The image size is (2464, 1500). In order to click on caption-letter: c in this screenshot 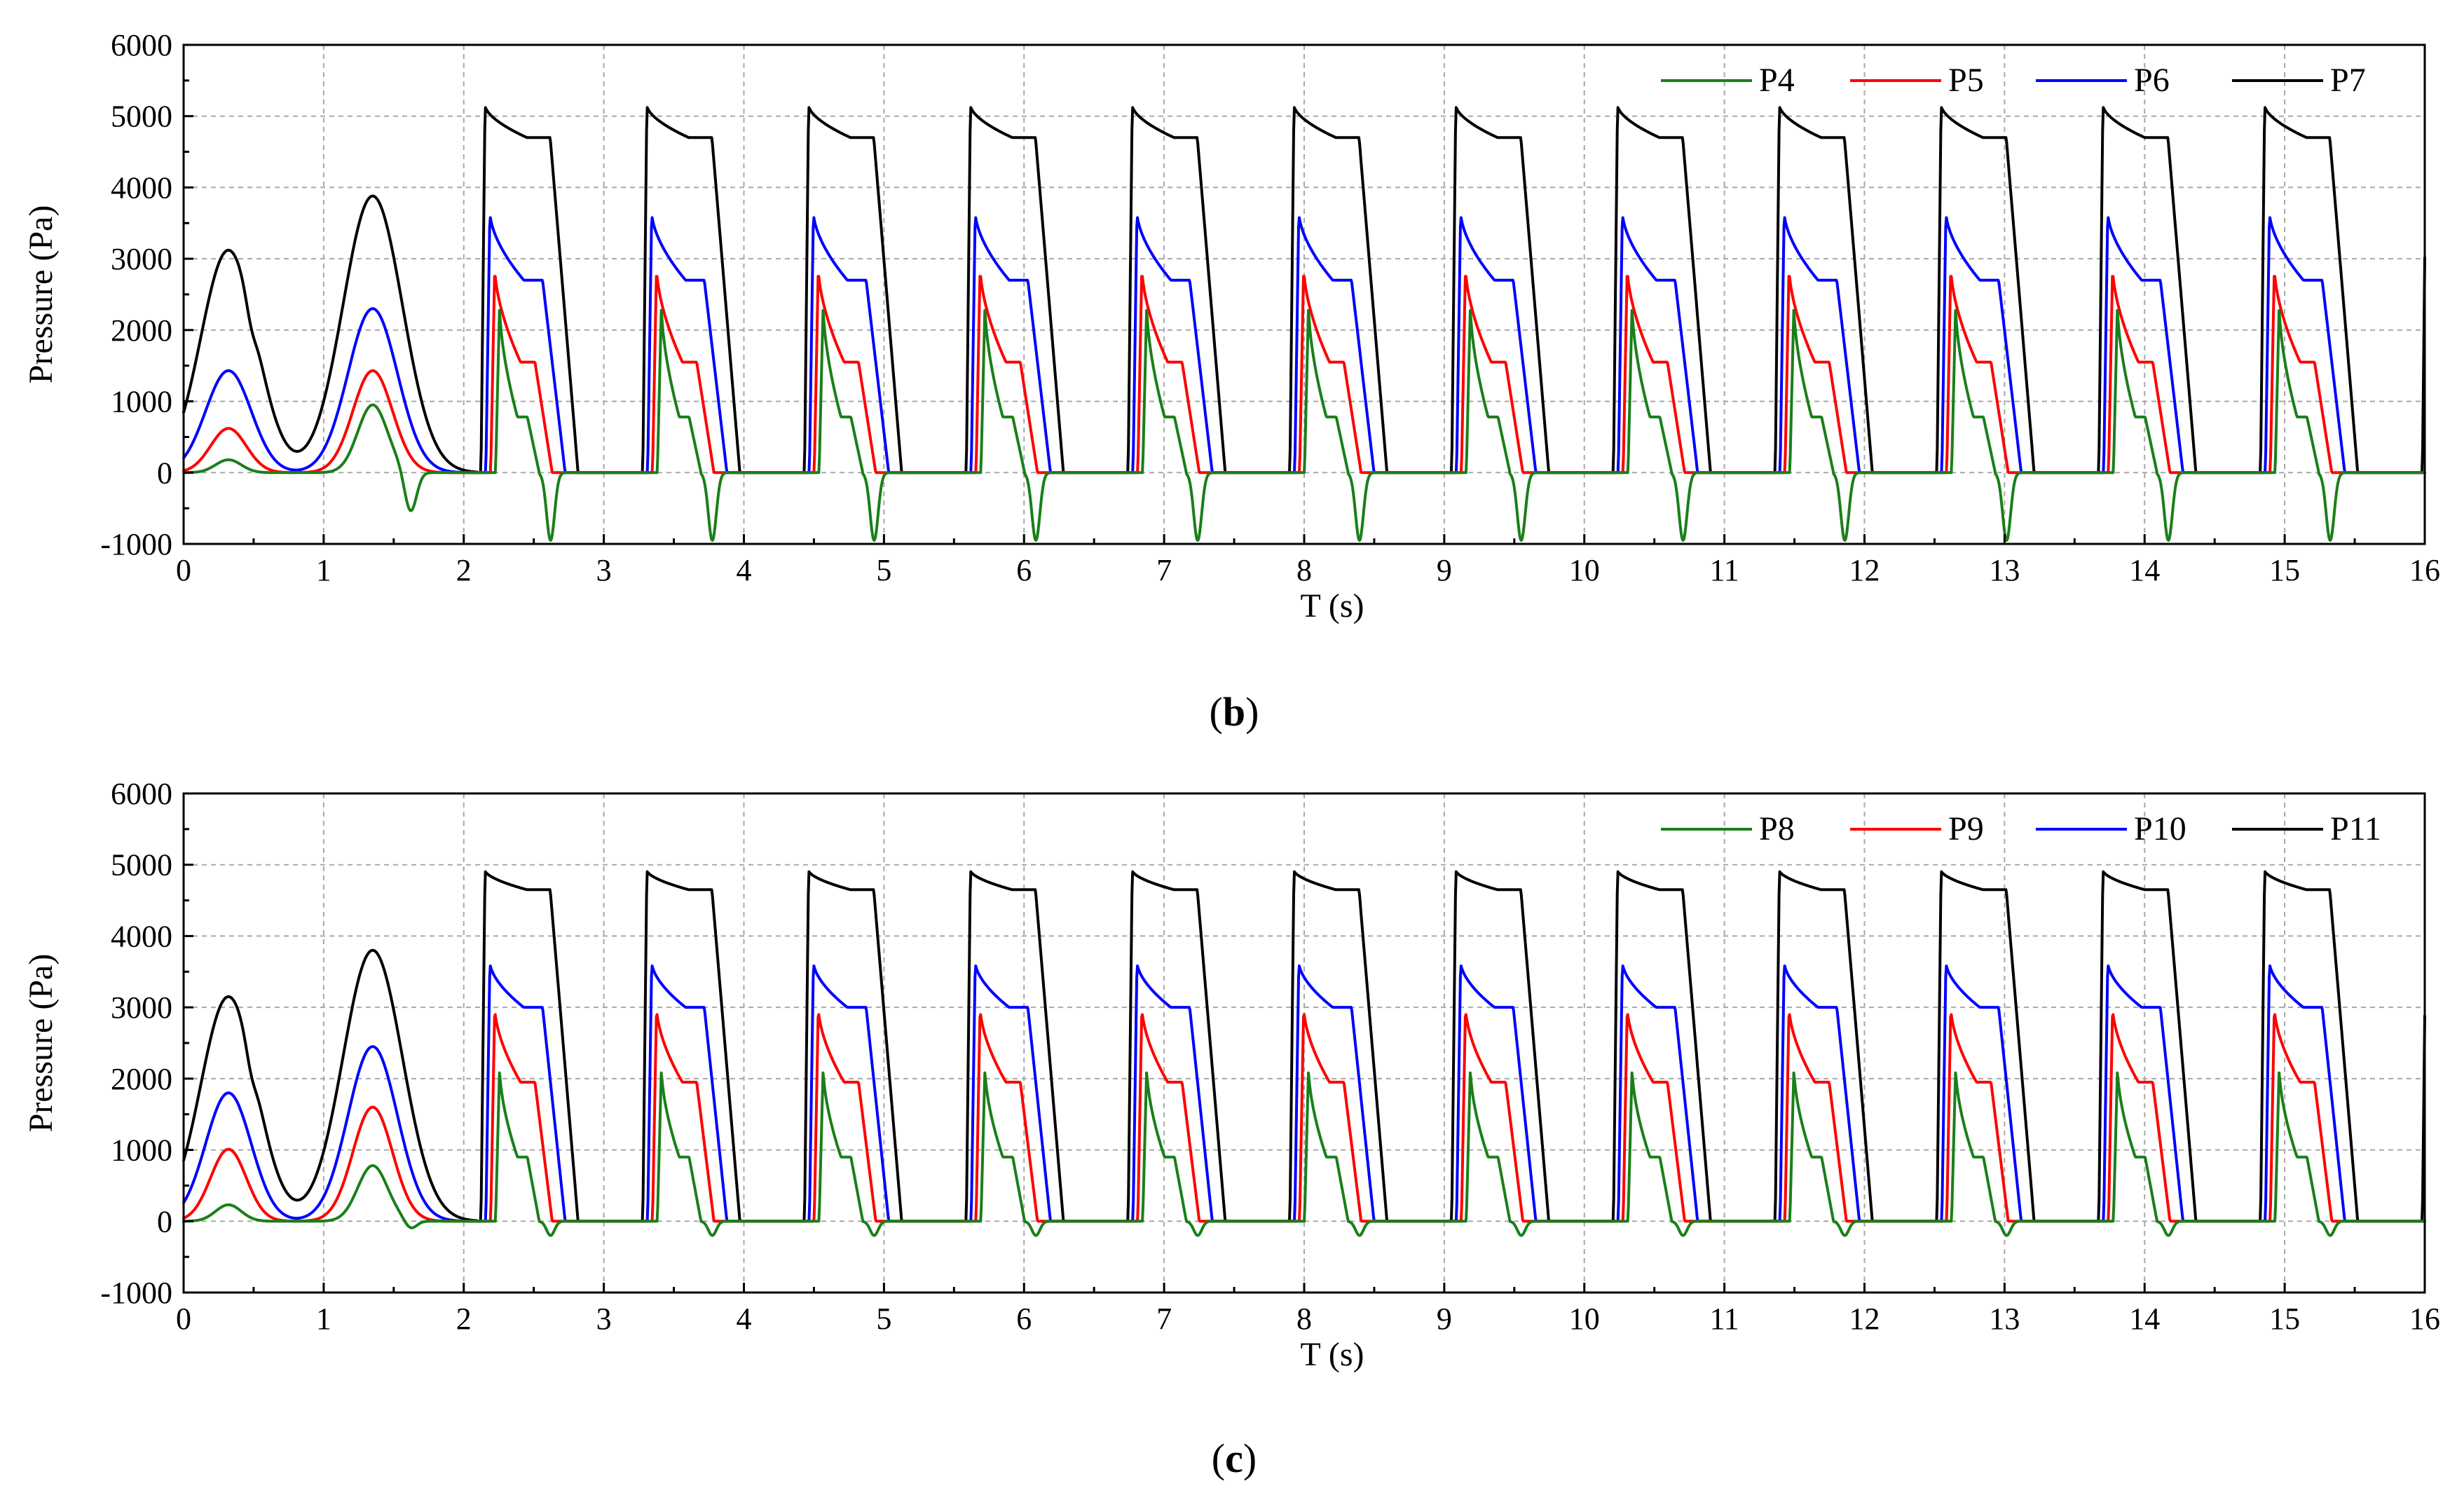, I will do `click(1234, 1458)`.